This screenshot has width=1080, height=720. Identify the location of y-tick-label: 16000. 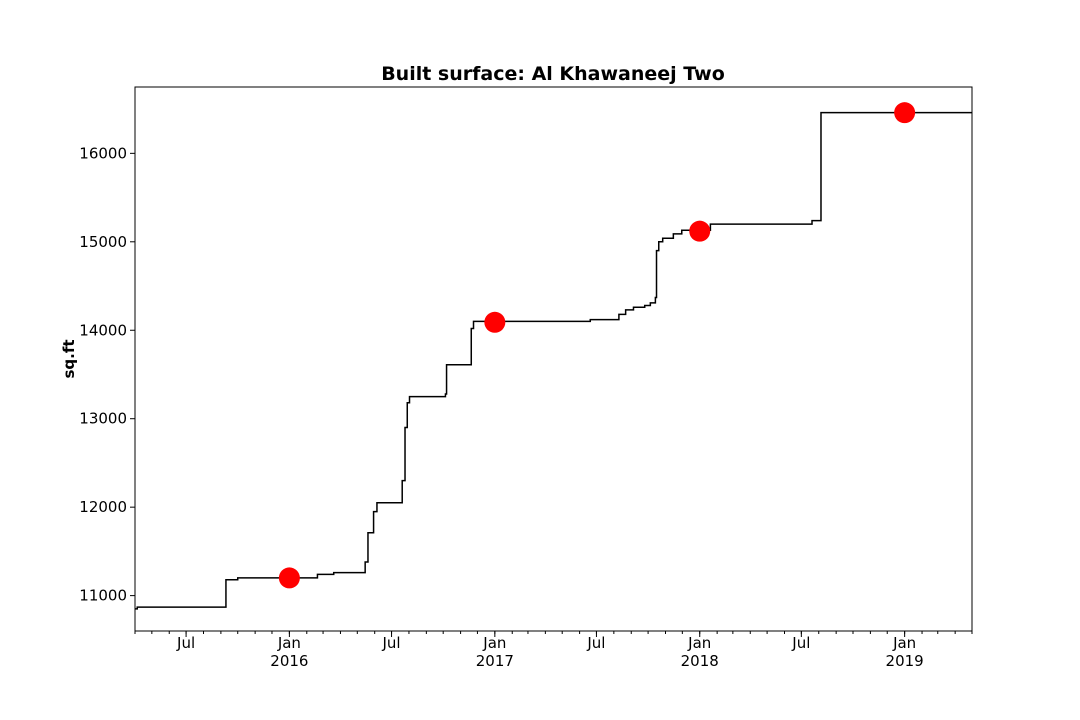
(103, 153).